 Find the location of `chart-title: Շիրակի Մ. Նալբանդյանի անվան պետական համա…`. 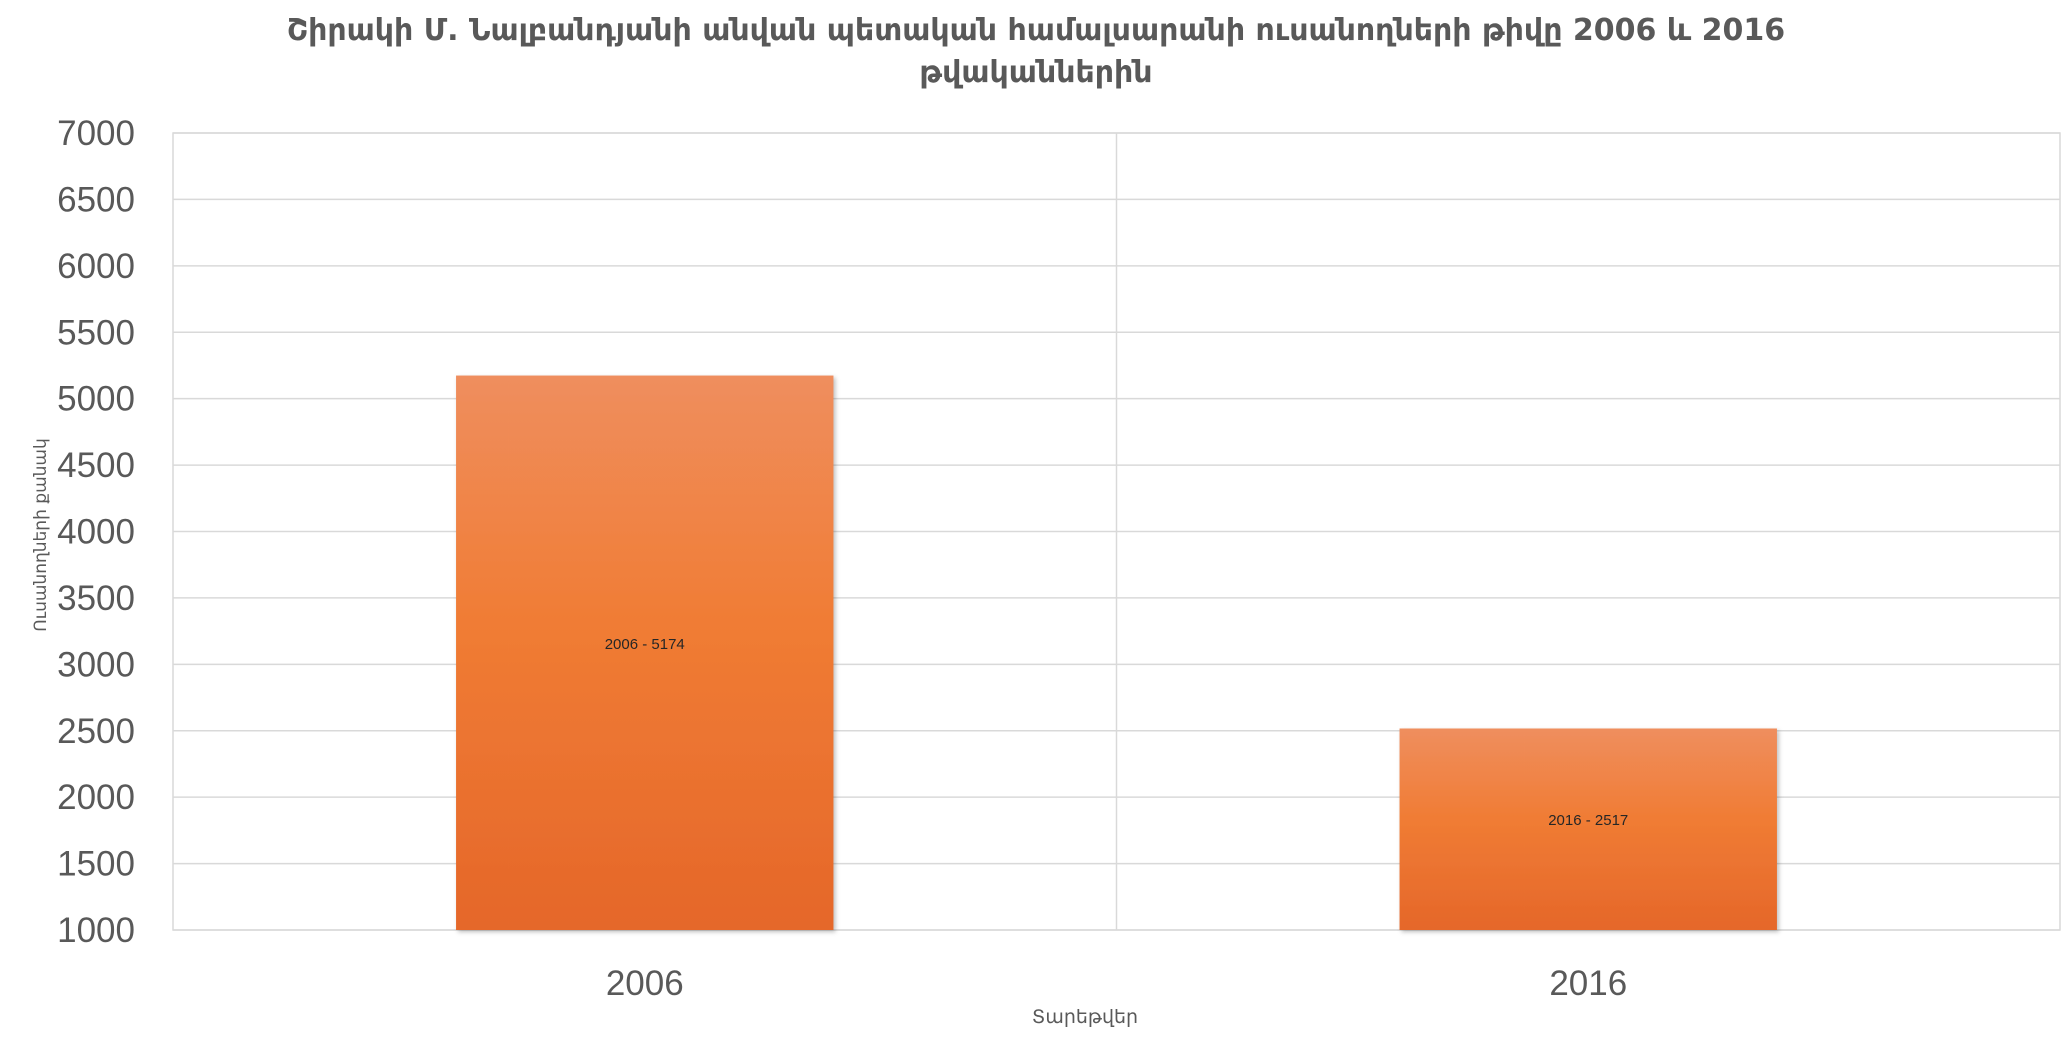

chart-title: Շիրակի Մ. Նալբանդյանի անվան պետական համա… is located at coordinates (1036, 52).